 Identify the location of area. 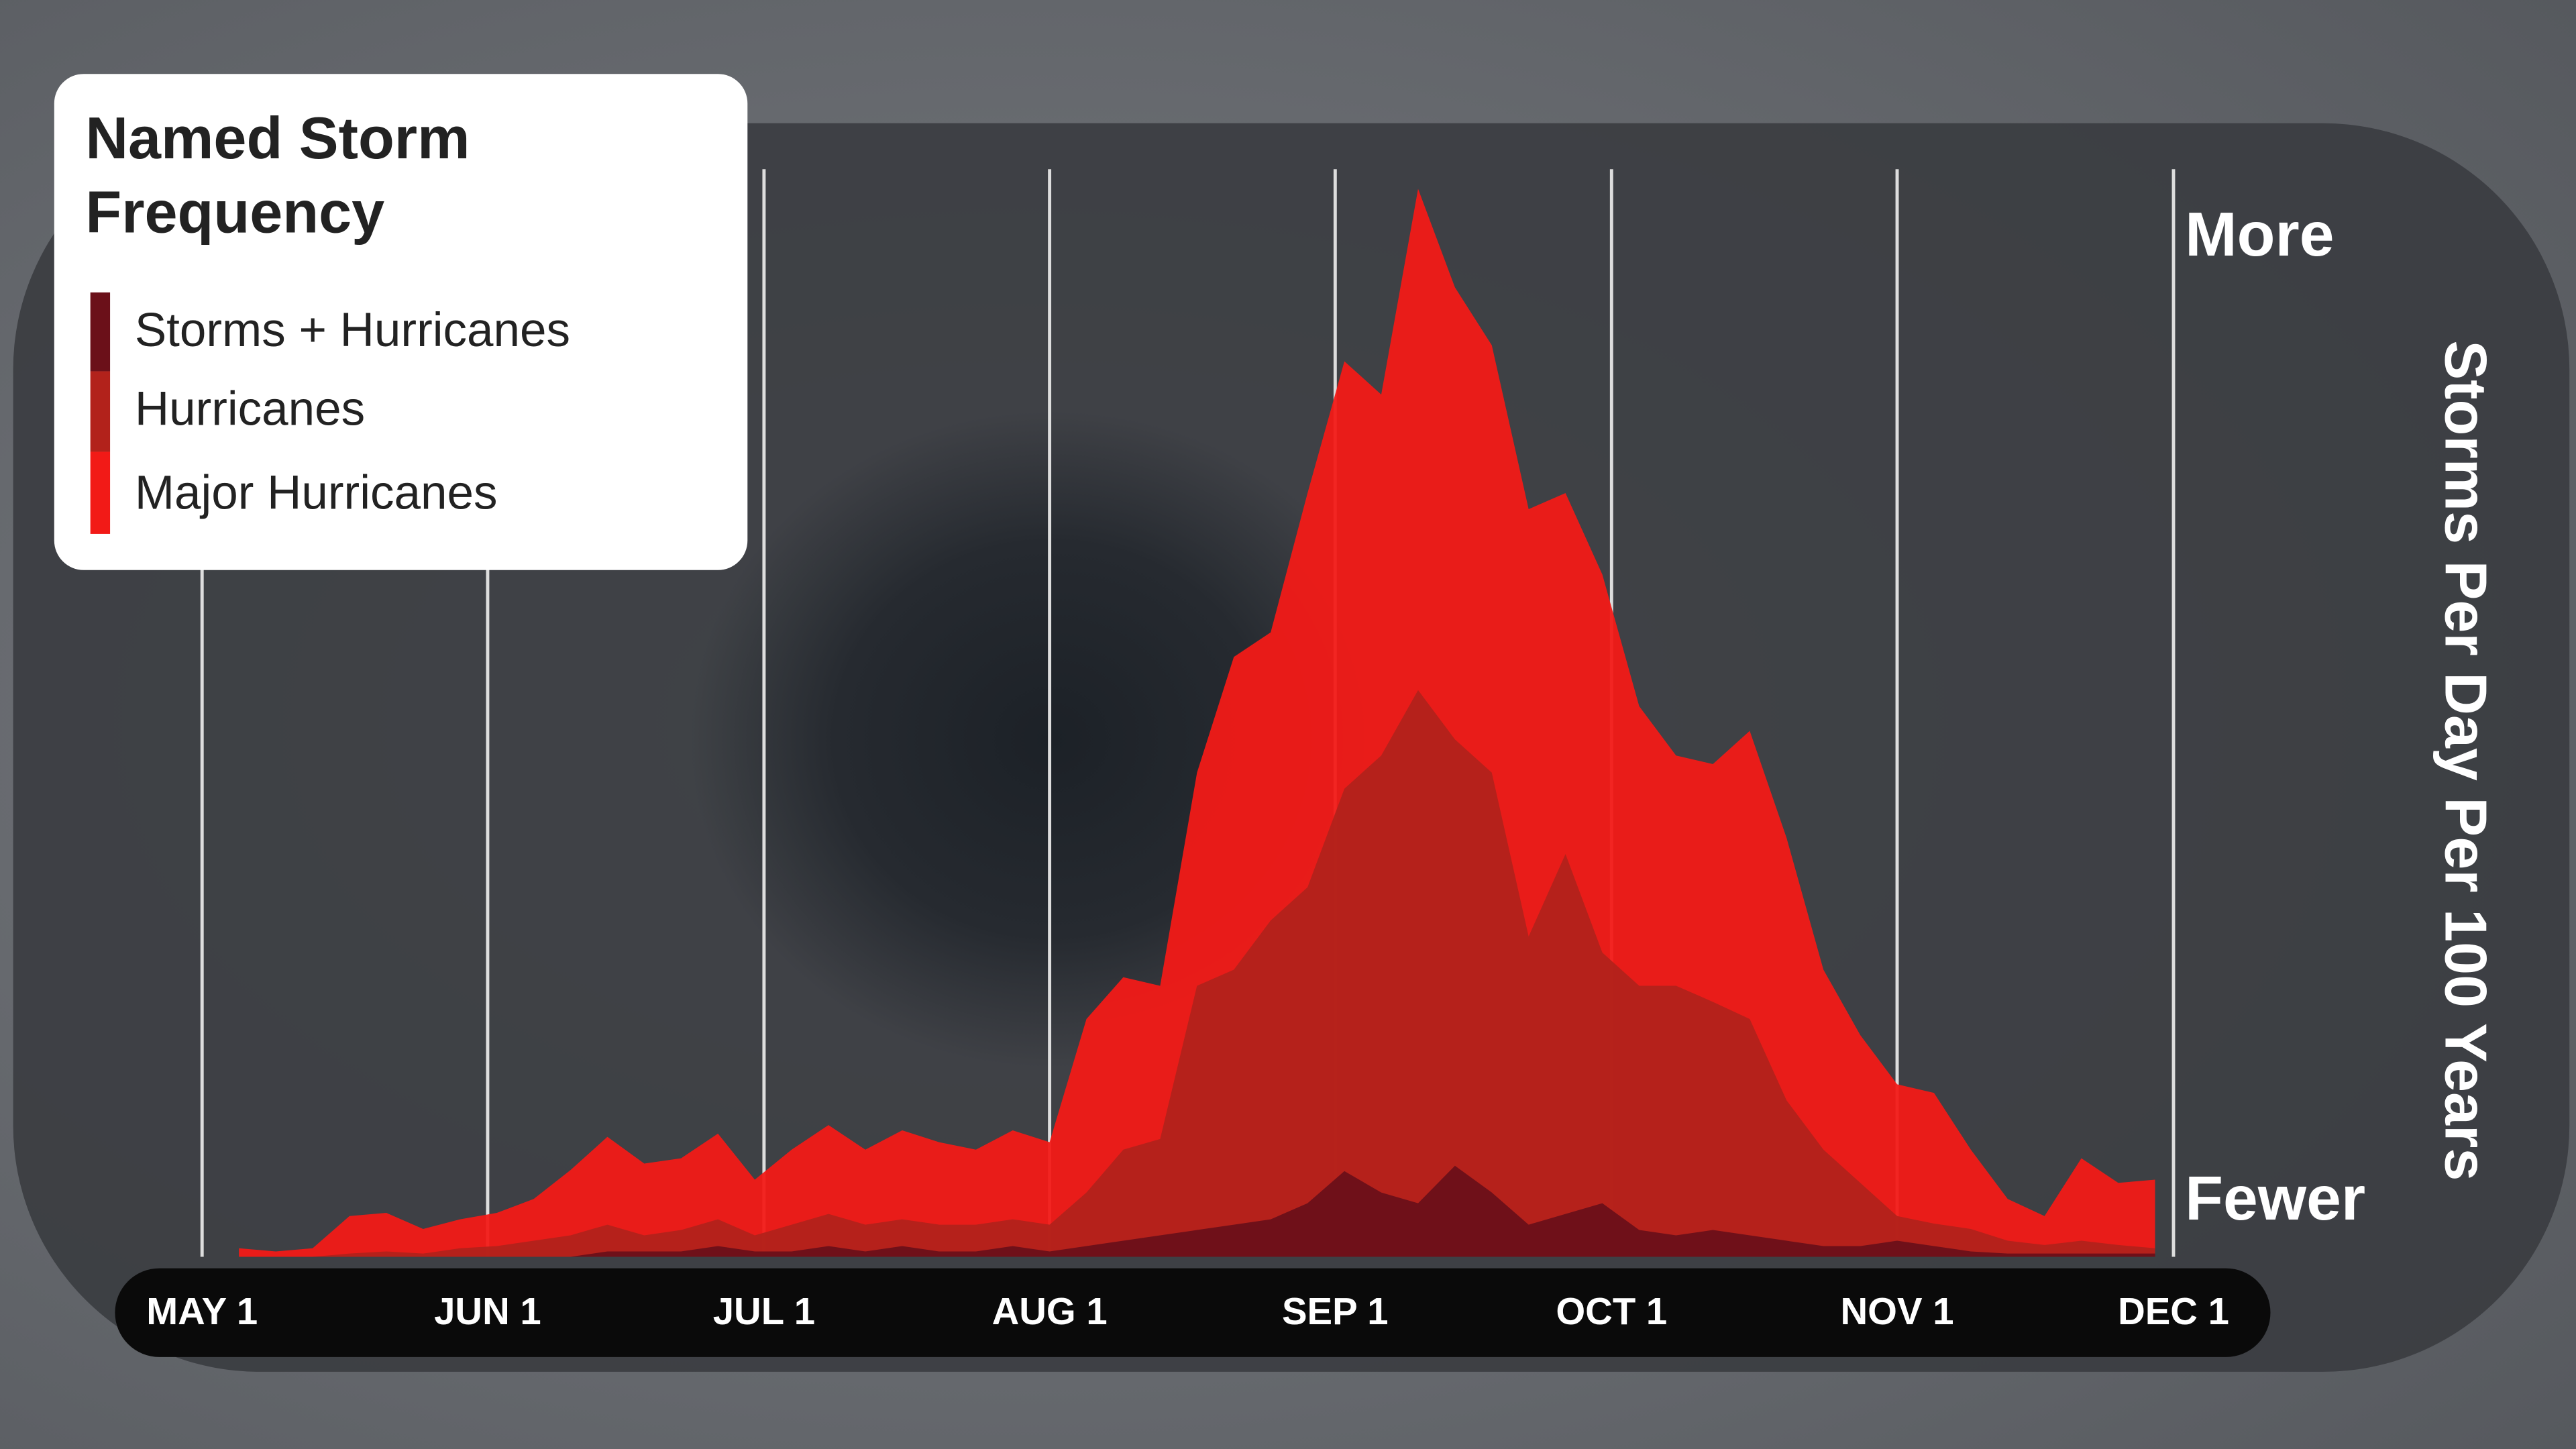
(1197, 1211).